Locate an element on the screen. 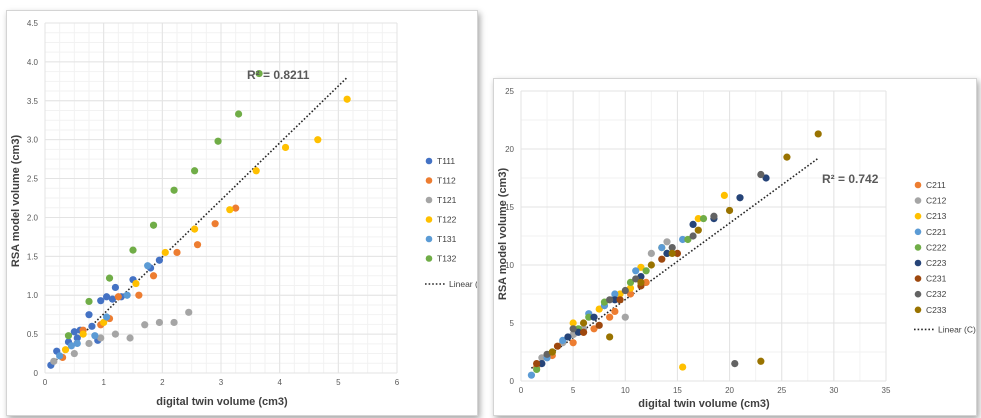  legend-label: T121 is located at coordinates (447, 200).